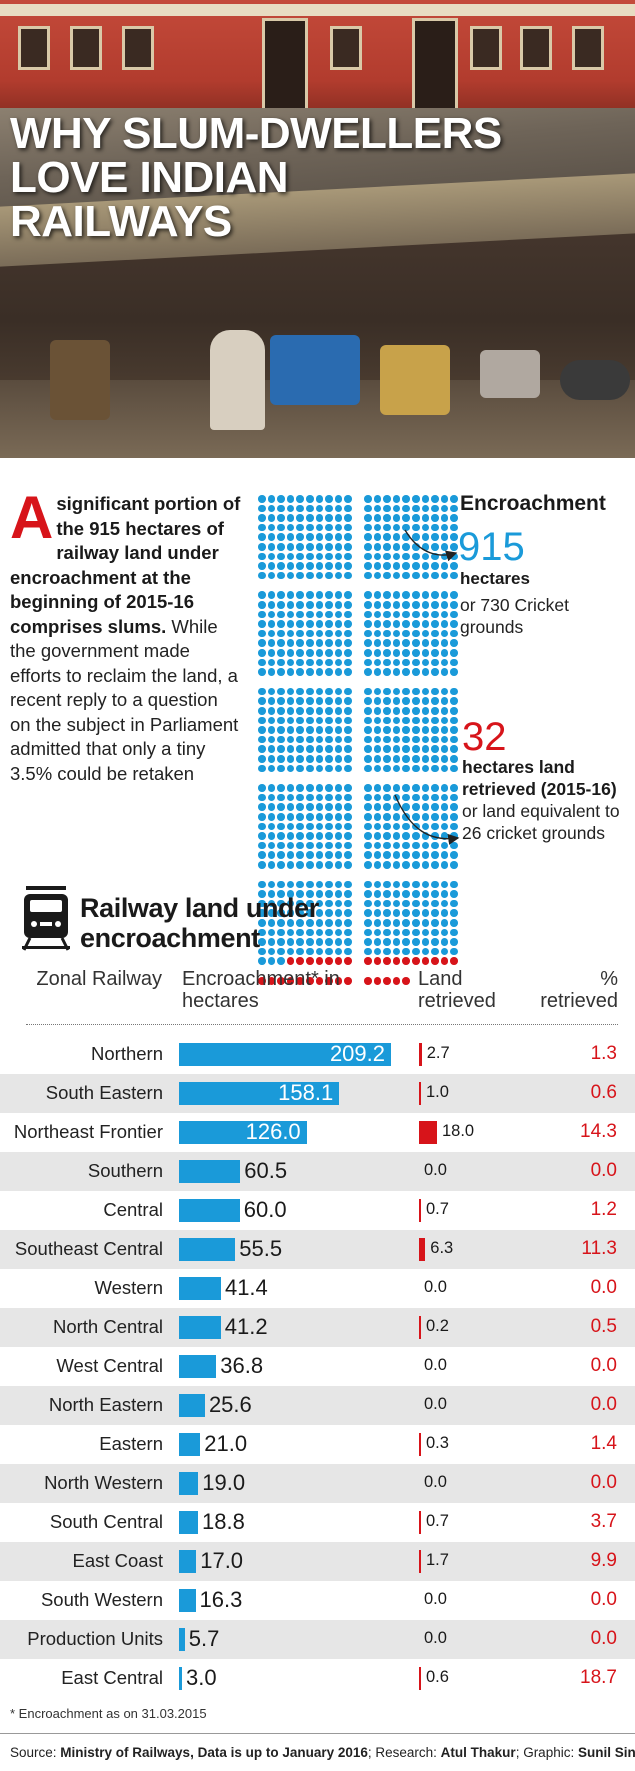 Image resolution: width=635 pixels, height=1771 pixels. Describe the element at coordinates (435, 1170) in the screenshot. I see `land-retrieved-value: 0.0` at that location.